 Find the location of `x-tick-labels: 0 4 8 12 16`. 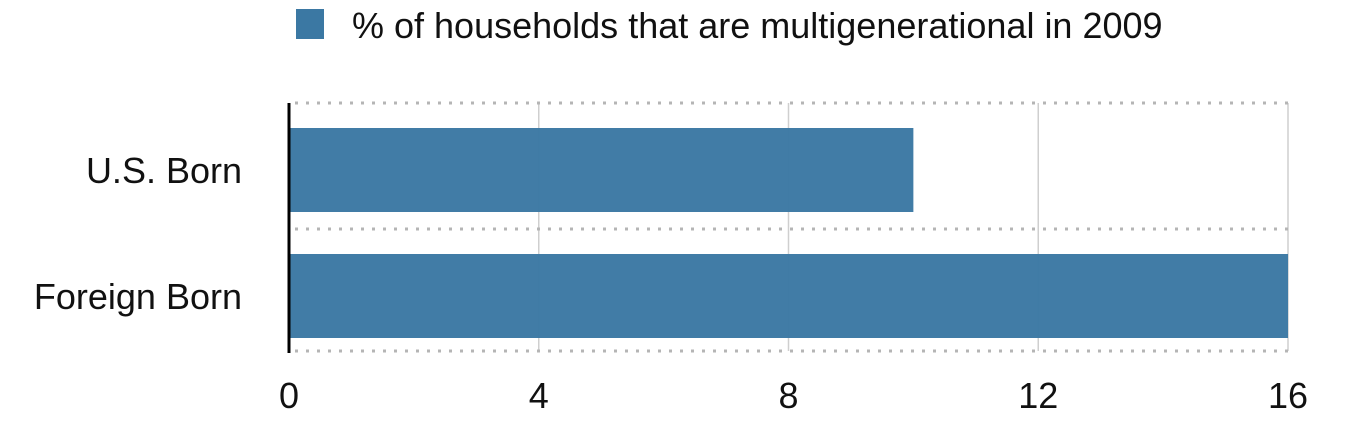

x-tick-labels: 0 4 8 12 16 is located at coordinates (793, 395).